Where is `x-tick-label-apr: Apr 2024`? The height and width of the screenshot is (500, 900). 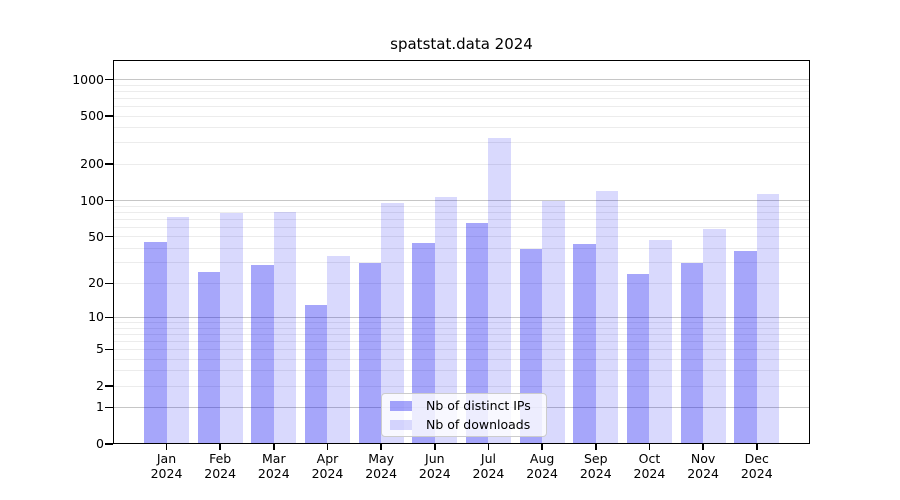
x-tick-label-apr: Apr 2024 is located at coordinates (327, 466).